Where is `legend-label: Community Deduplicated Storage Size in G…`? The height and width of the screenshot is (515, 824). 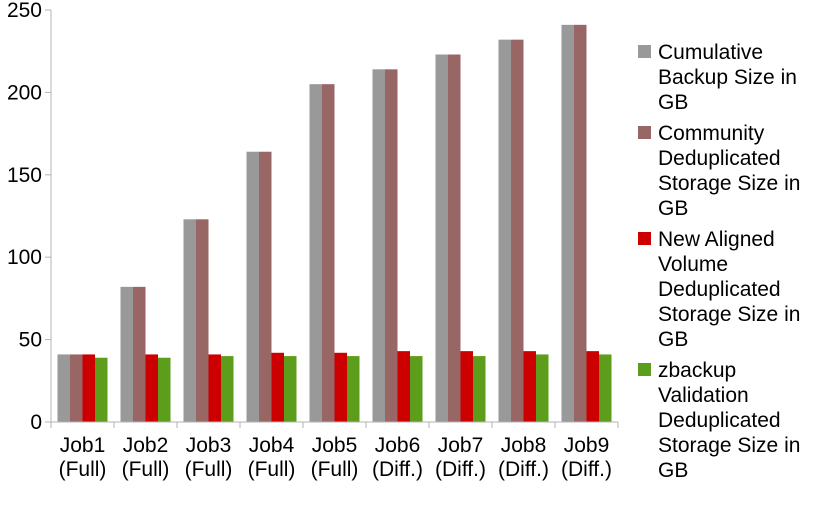 legend-label: Community Deduplicated Storage Size in G… is located at coordinates (729, 171).